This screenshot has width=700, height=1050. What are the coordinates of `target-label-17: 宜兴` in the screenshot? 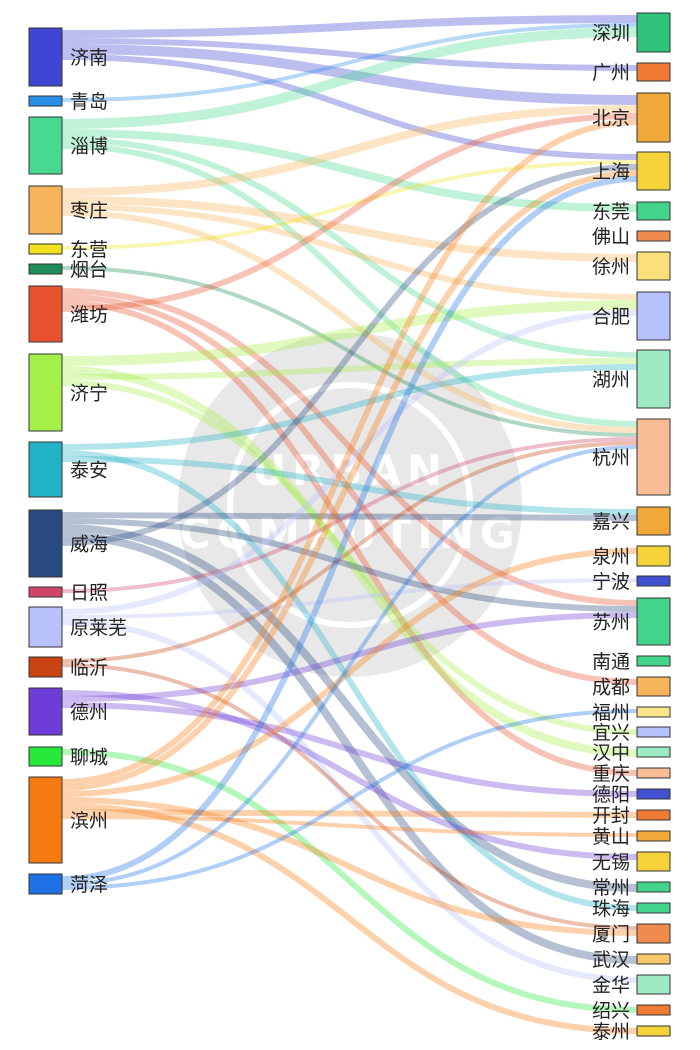 It's located at (611, 733).